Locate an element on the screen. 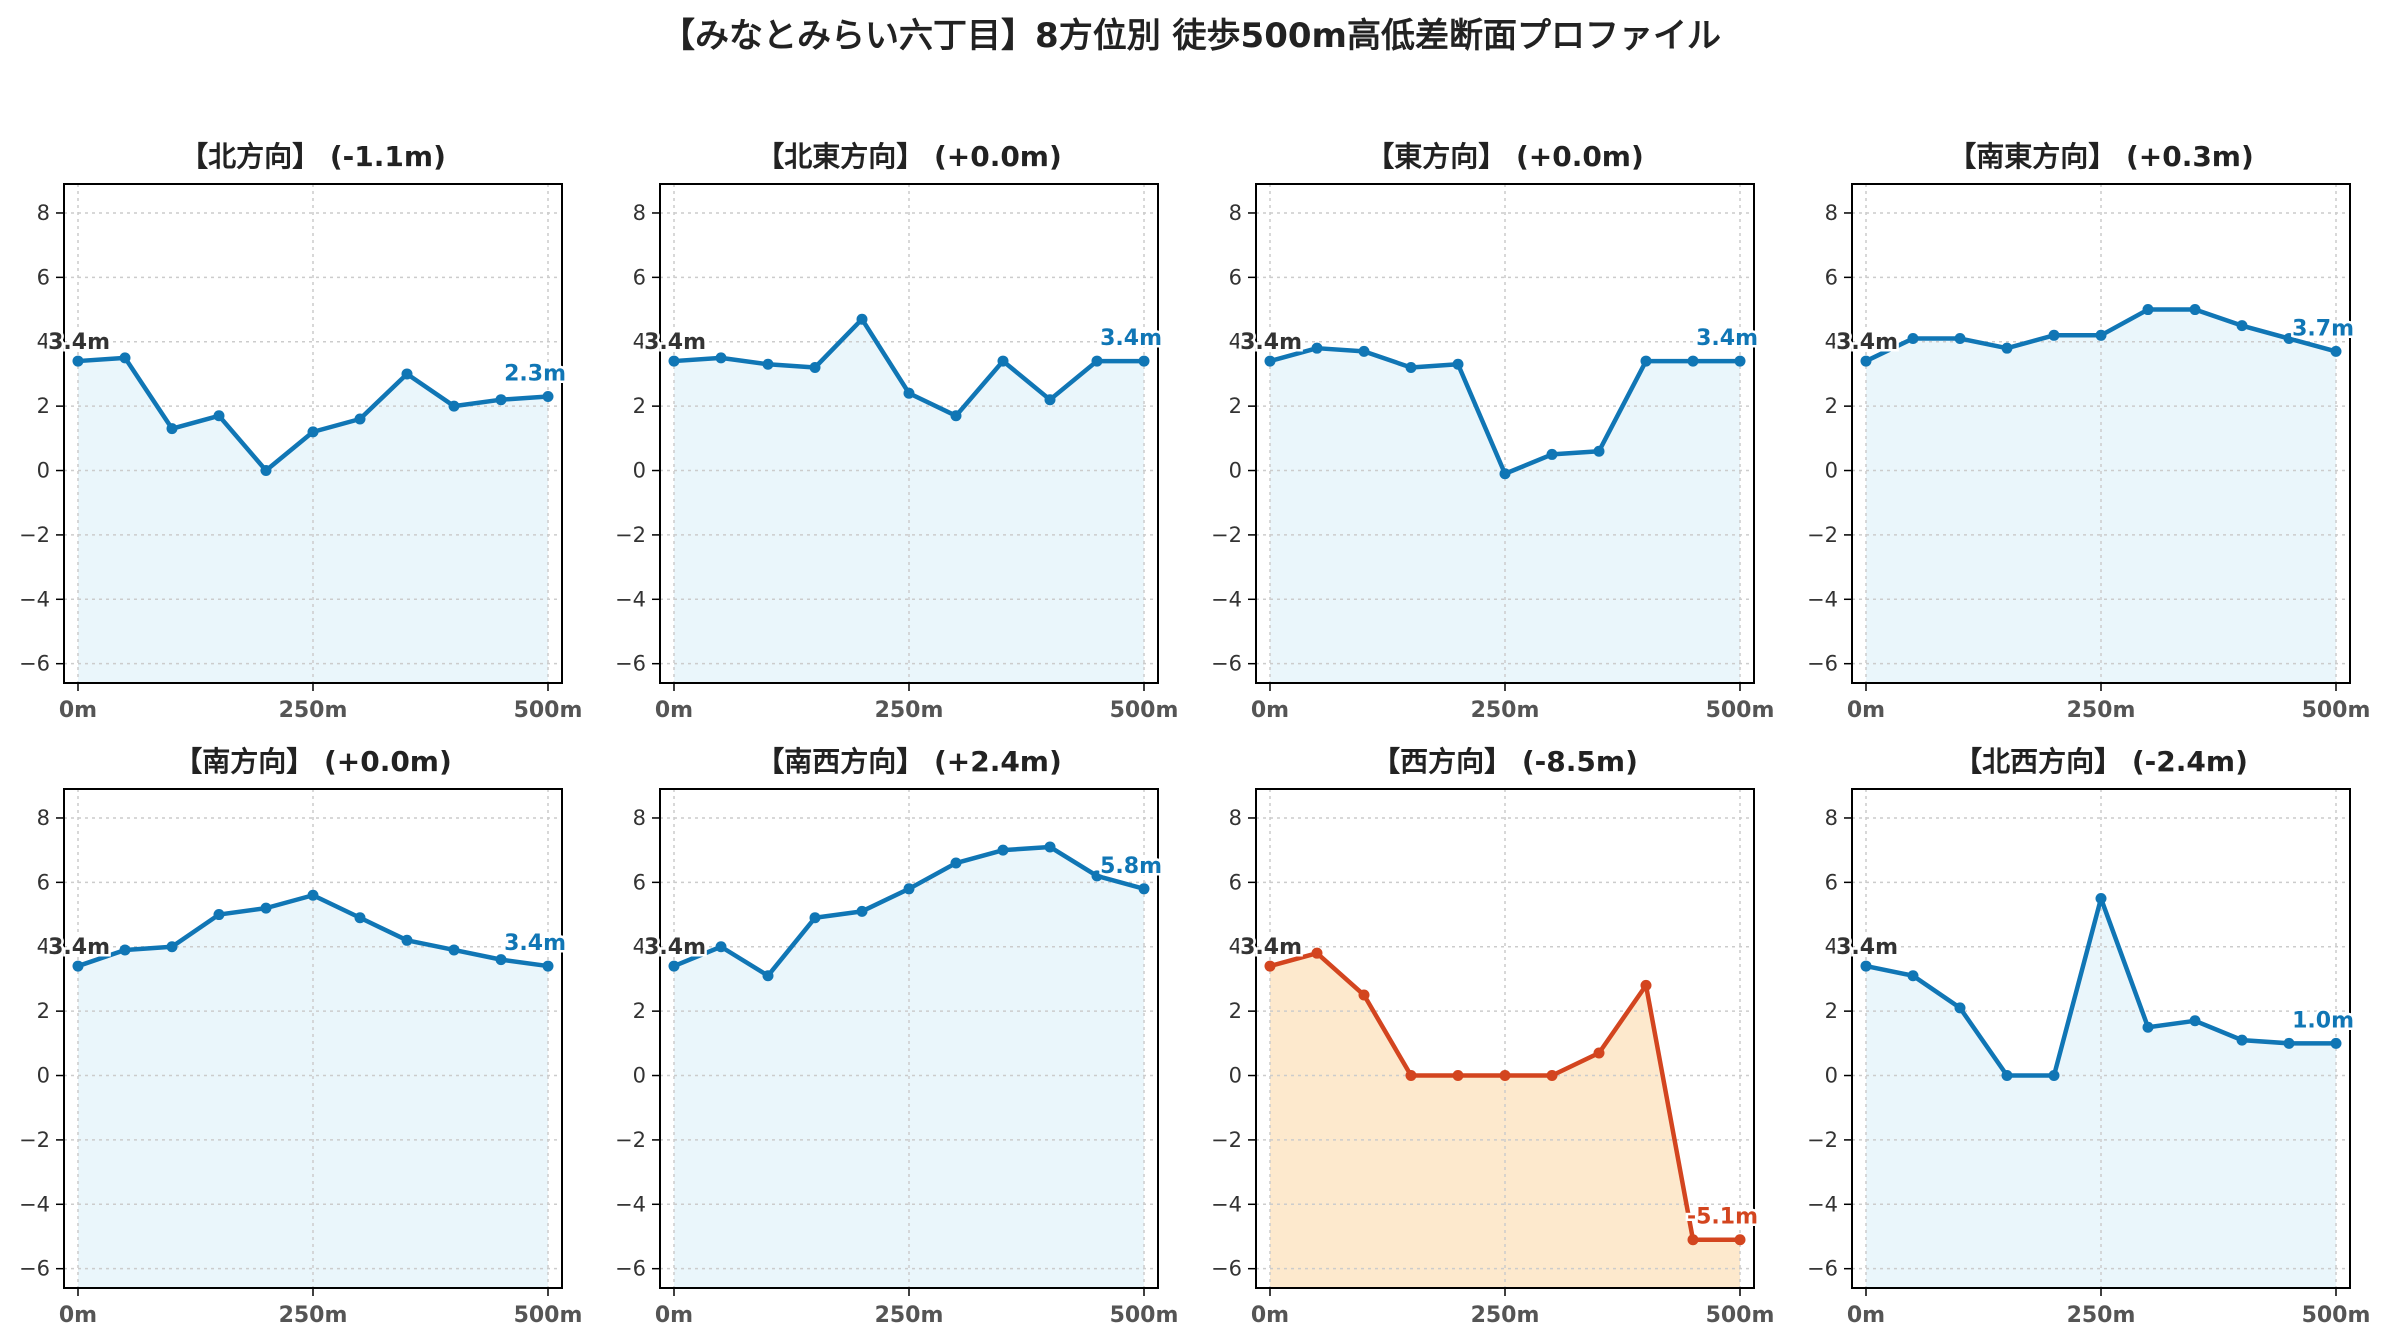  panel-title: 【東方向】 (+0.0m) is located at coordinates (1505, 156).